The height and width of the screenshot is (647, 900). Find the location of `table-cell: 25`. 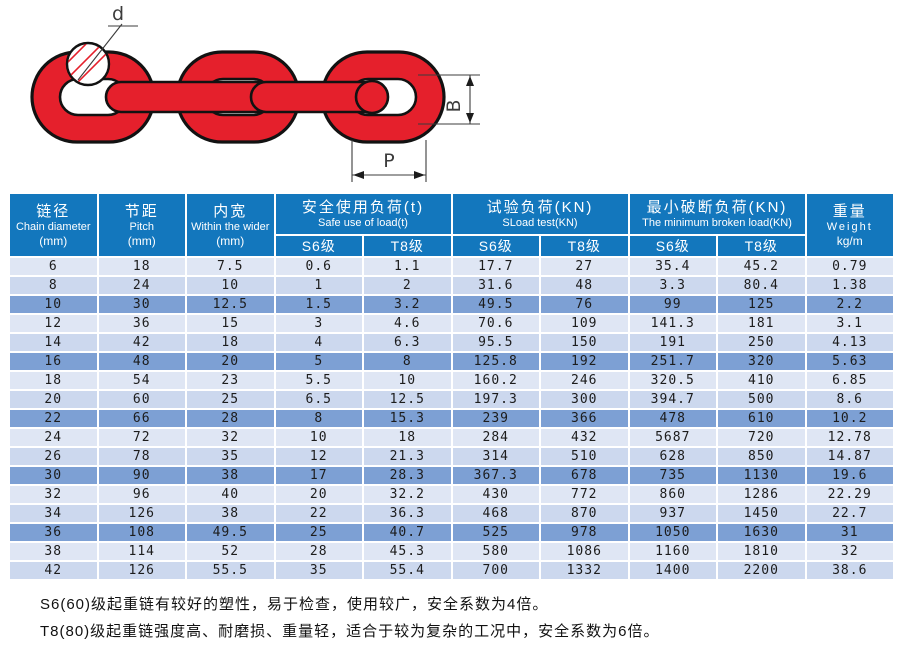

table-cell: 25 is located at coordinates (230, 399).